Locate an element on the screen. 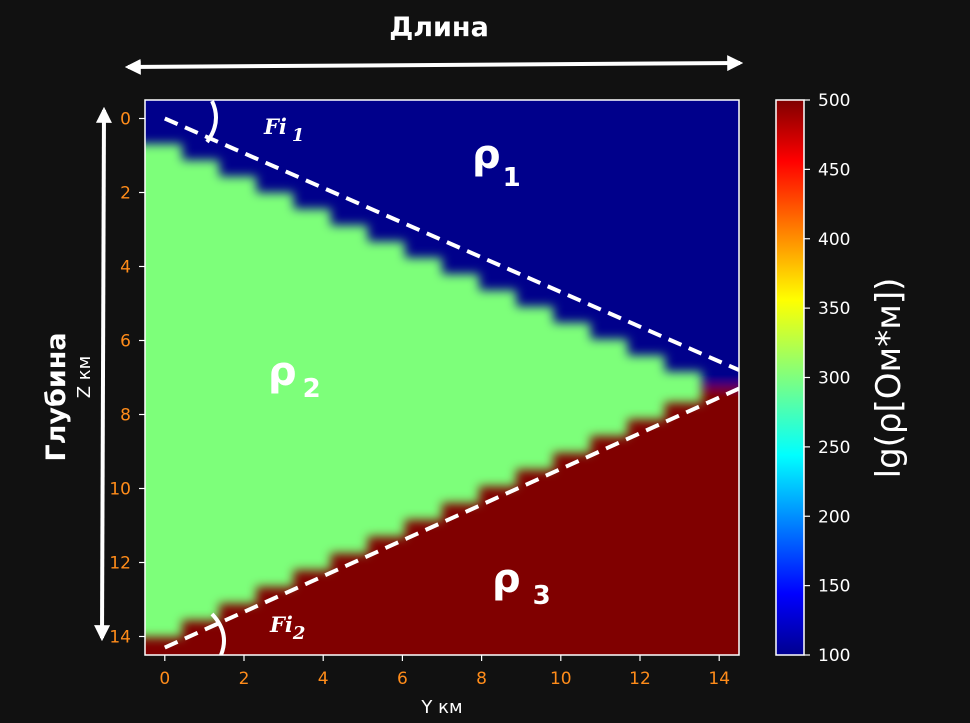  colorbar-tick-label: 250 is located at coordinates (834, 448).